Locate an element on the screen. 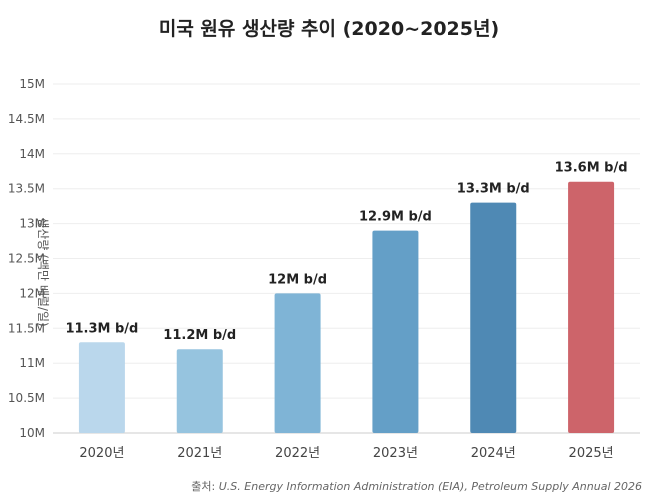 Image resolution: width=658 pixels, height=499 pixels. x-tick-label: 2023년 is located at coordinates (395, 453).